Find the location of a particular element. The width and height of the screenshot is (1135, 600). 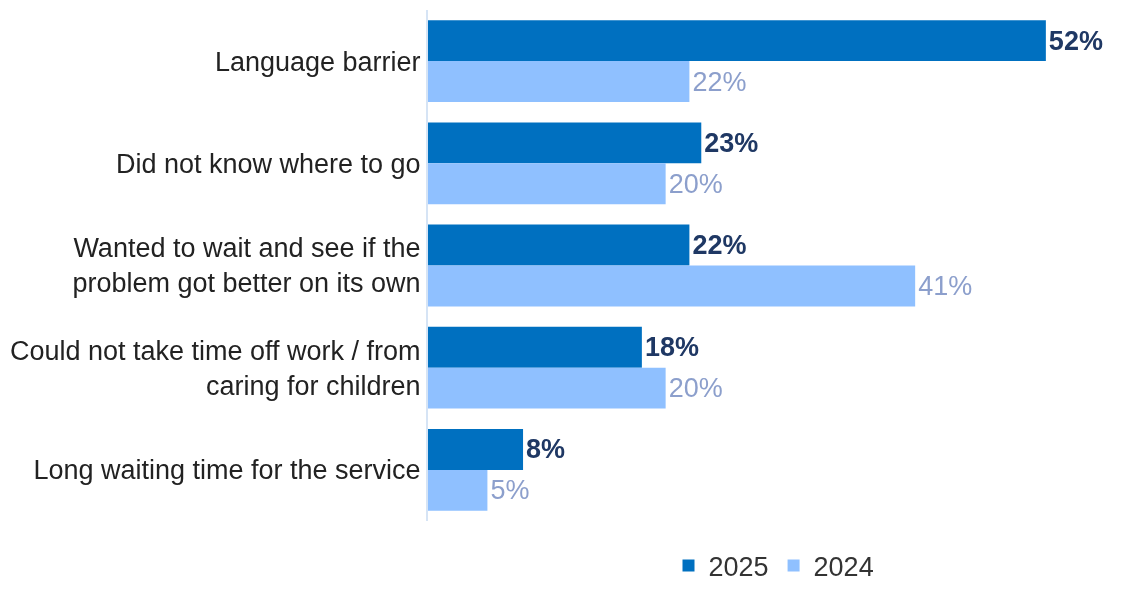

data-label: 8% is located at coordinates (546, 449).